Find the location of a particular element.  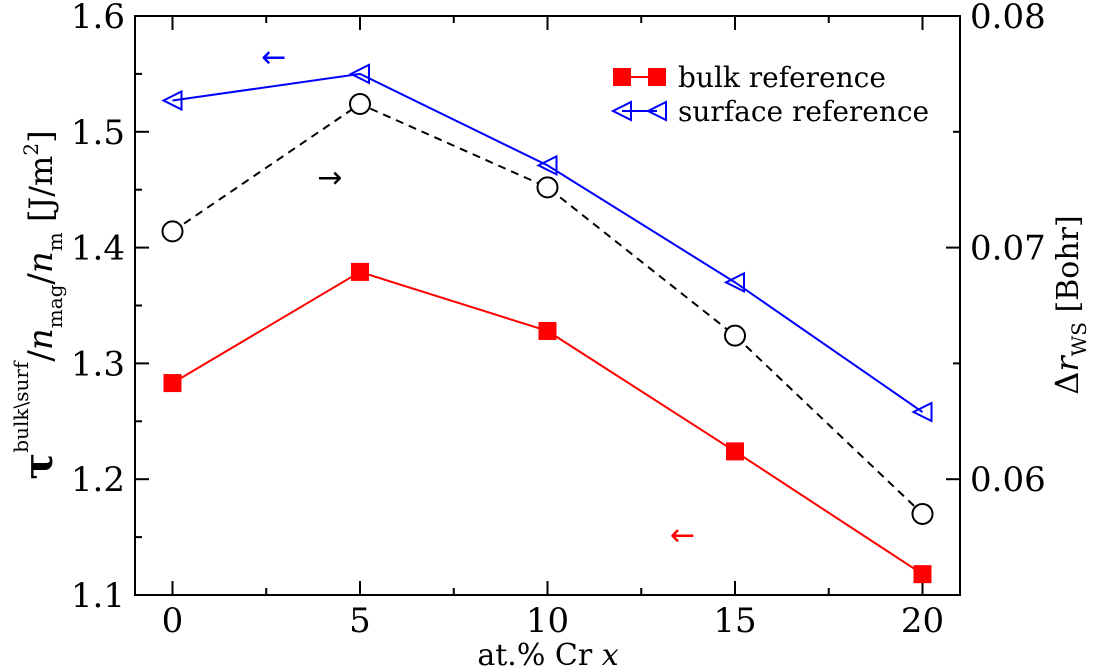

y-tick-label: 1.6 is located at coordinates (98, 18).